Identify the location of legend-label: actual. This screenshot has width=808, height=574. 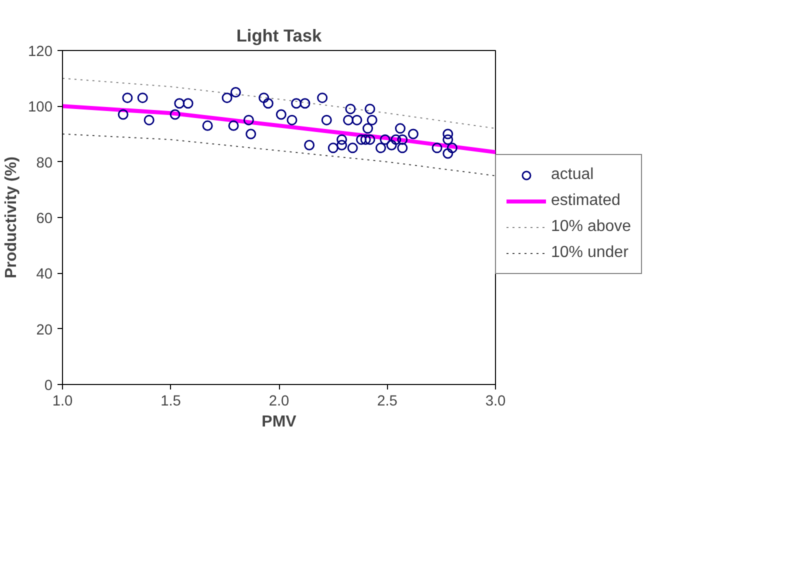
(572, 175).